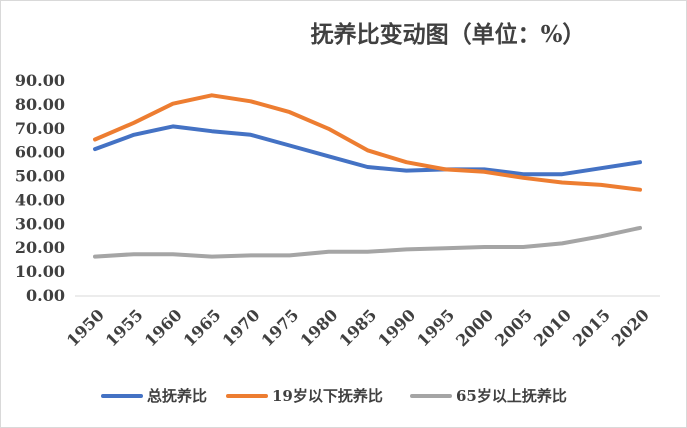 This screenshot has width=687, height=428. Describe the element at coordinates (40, 199) in the screenshot. I see `y-tick-label: 40.00` at that location.